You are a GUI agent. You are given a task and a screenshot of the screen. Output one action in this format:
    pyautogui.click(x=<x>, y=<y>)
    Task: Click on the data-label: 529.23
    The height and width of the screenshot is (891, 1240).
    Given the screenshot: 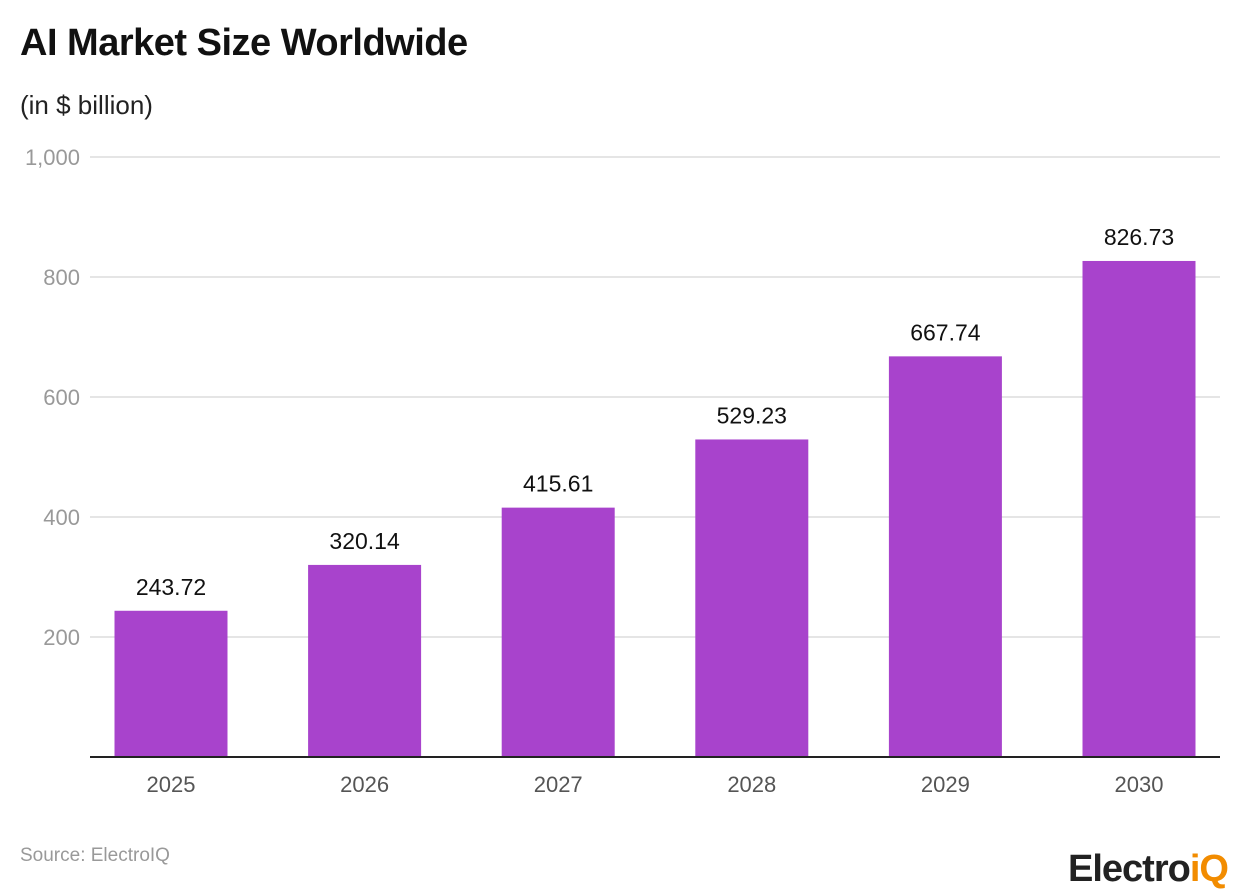 What is the action you would take?
    pyautogui.click(x=752, y=415)
    